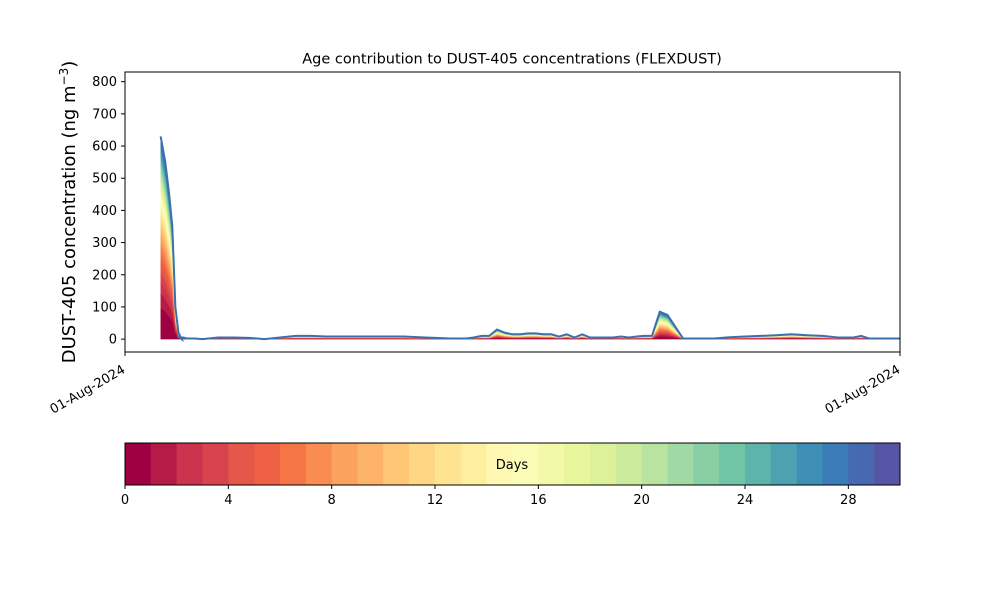 The width and height of the screenshot is (1000, 604). Describe the element at coordinates (64, 77) in the screenshot. I see `y-axis-label-superscript: −3` at that location.